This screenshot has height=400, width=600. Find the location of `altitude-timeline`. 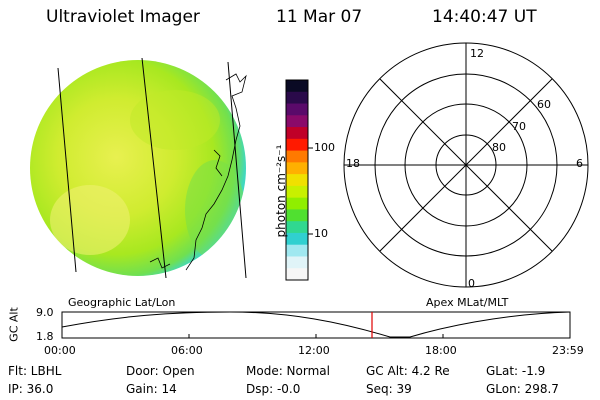

altitude-timeline is located at coordinates (316, 325).